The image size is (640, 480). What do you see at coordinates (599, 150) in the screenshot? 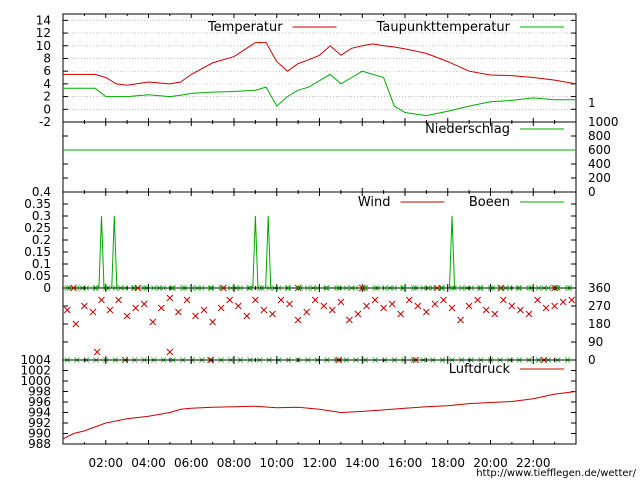
I see `y-tick-label-right: 600` at bounding box center [599, 150].